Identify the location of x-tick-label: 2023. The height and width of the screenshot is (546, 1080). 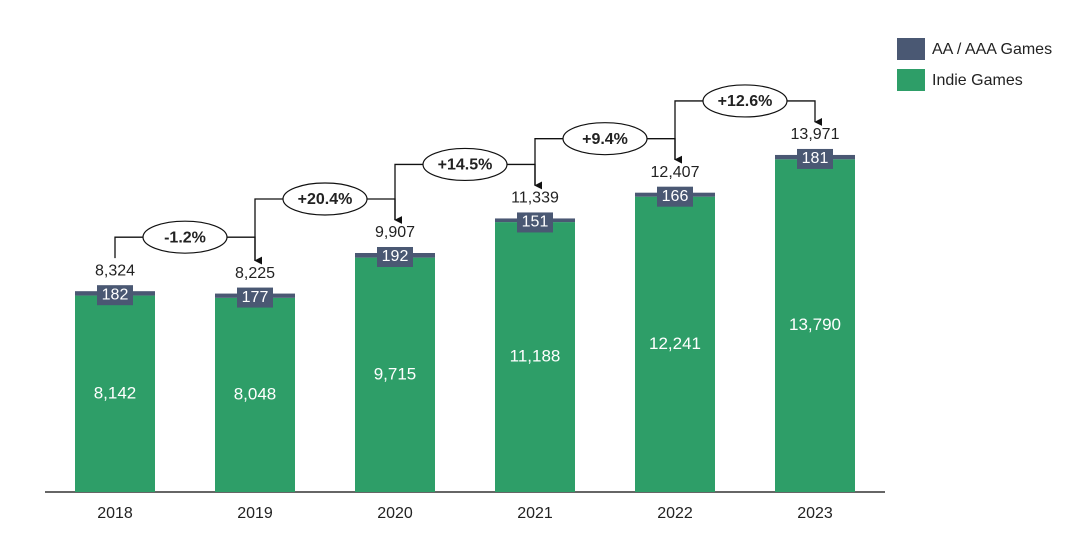
(815, 513).